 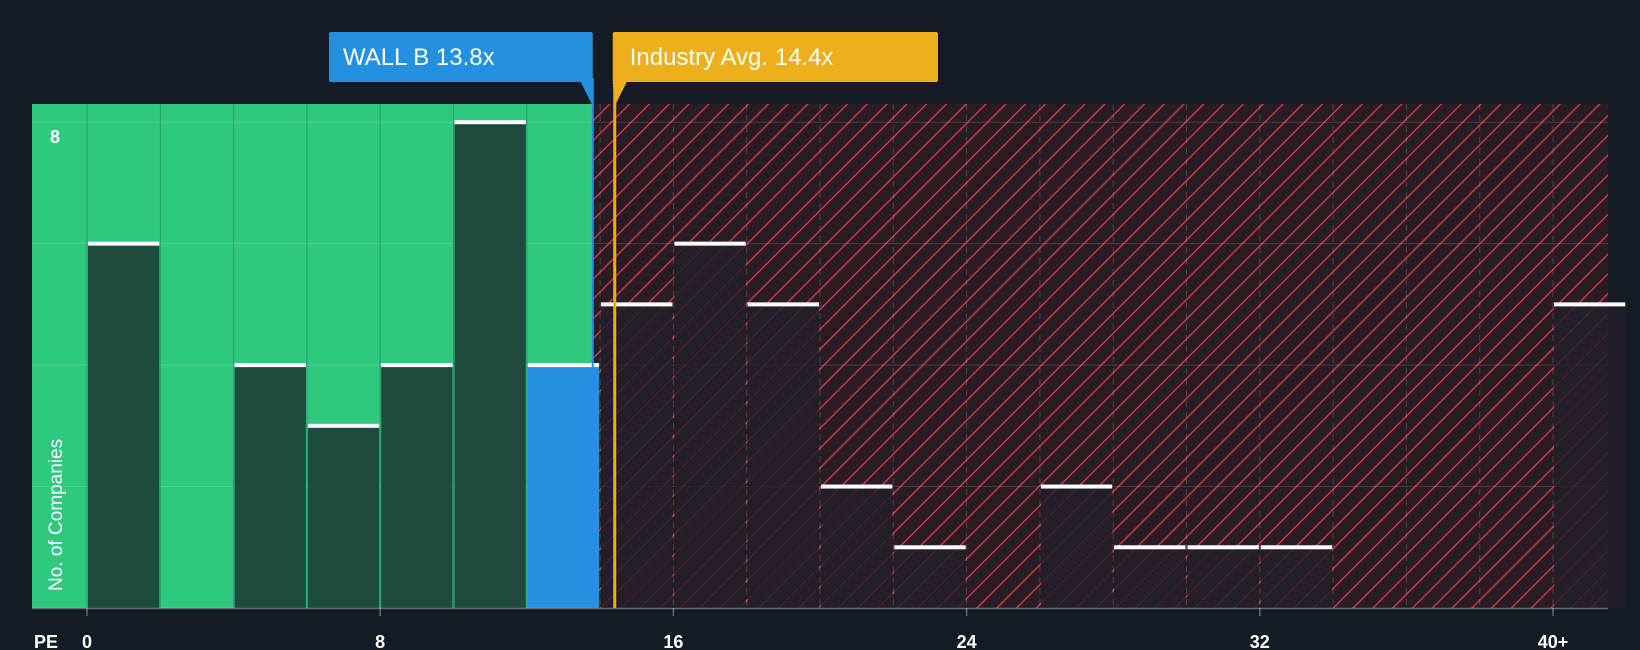 What do you see at coordinates (87, 641) in the screenshot?
I see `x-tick-label: 0` at bounding box center [87, 641].